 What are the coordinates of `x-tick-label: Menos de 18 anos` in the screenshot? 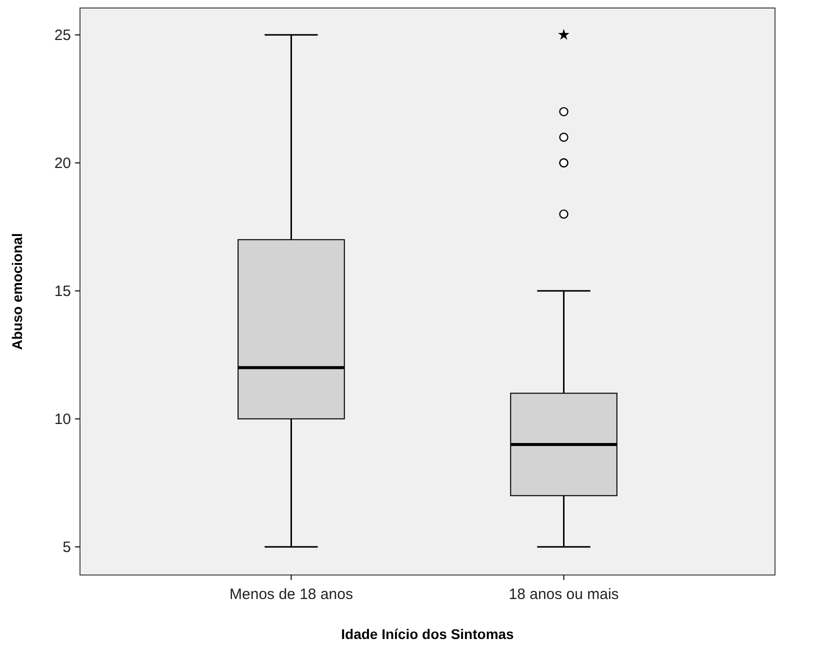 It's located at (291, 594).